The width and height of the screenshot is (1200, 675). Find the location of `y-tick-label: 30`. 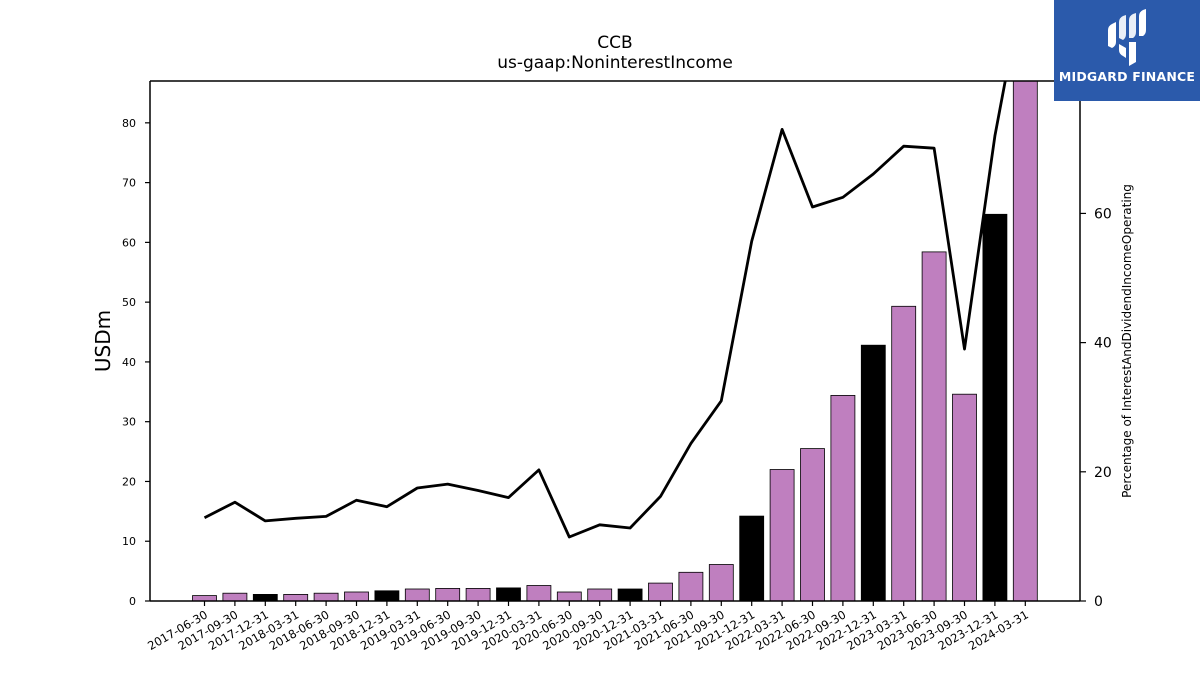

y-tick-label: 30 is located at coordinates (129, 422).